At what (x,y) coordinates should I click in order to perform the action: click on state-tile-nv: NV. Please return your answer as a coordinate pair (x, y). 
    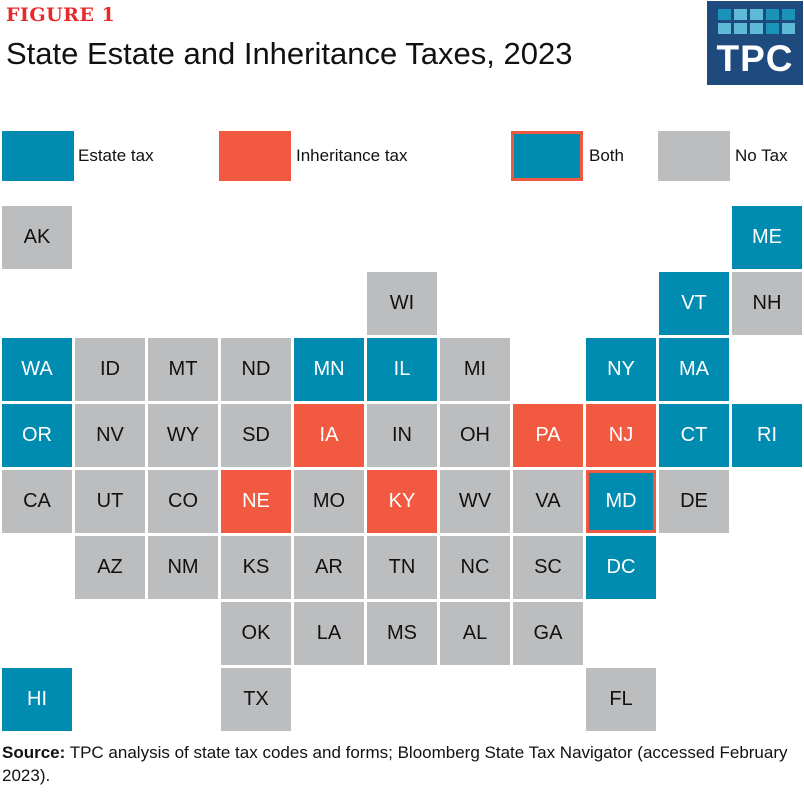
    Looking at the image, I should click on (110, 435).